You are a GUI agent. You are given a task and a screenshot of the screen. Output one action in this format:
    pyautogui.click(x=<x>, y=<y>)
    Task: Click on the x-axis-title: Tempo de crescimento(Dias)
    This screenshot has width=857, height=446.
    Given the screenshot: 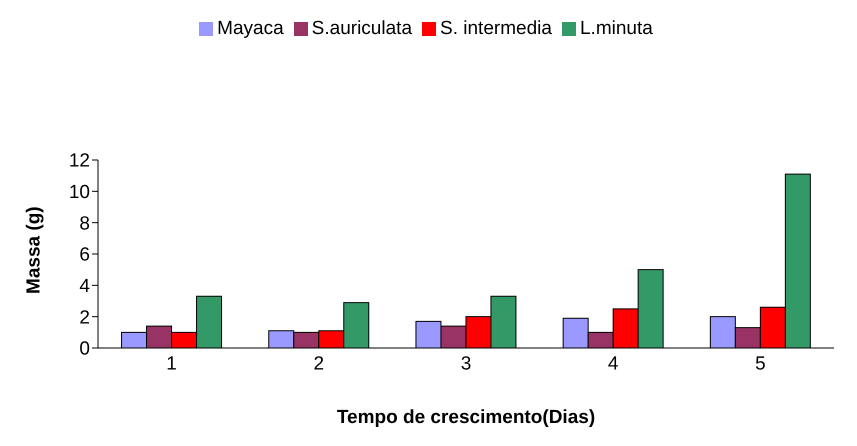 What is the action you would take?
    pyautogui.click(x=466, y=417)
    